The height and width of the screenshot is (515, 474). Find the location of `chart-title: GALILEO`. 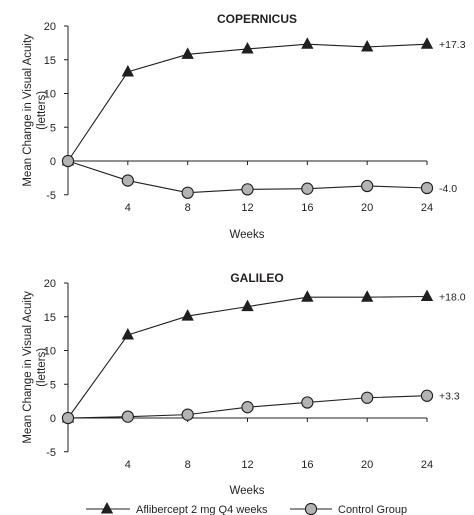

chart-title: GALILEO is located at coordinates (256, 278).